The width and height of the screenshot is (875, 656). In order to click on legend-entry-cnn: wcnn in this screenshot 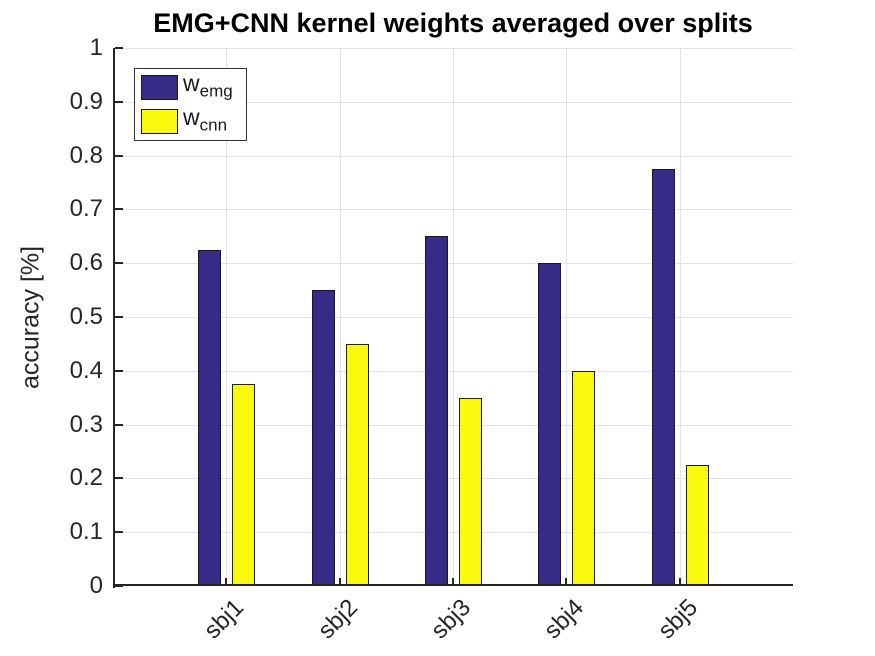, I will do `click(193, 121)`.